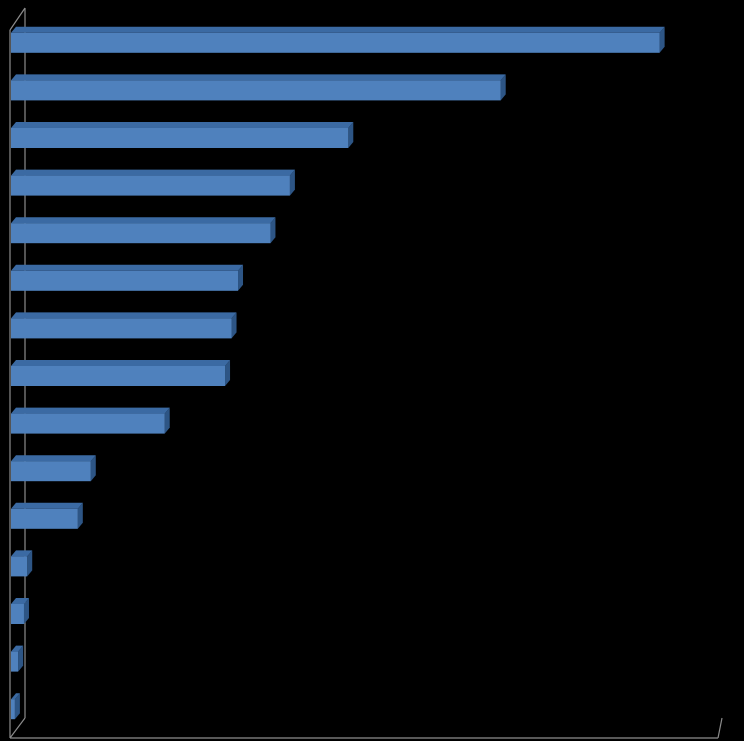 This screenshot has height=741, width=744. What do you see at coordinates (17, 19) in the screenshot?
I see `wall-top-edge` at bounding box center [17, 19].